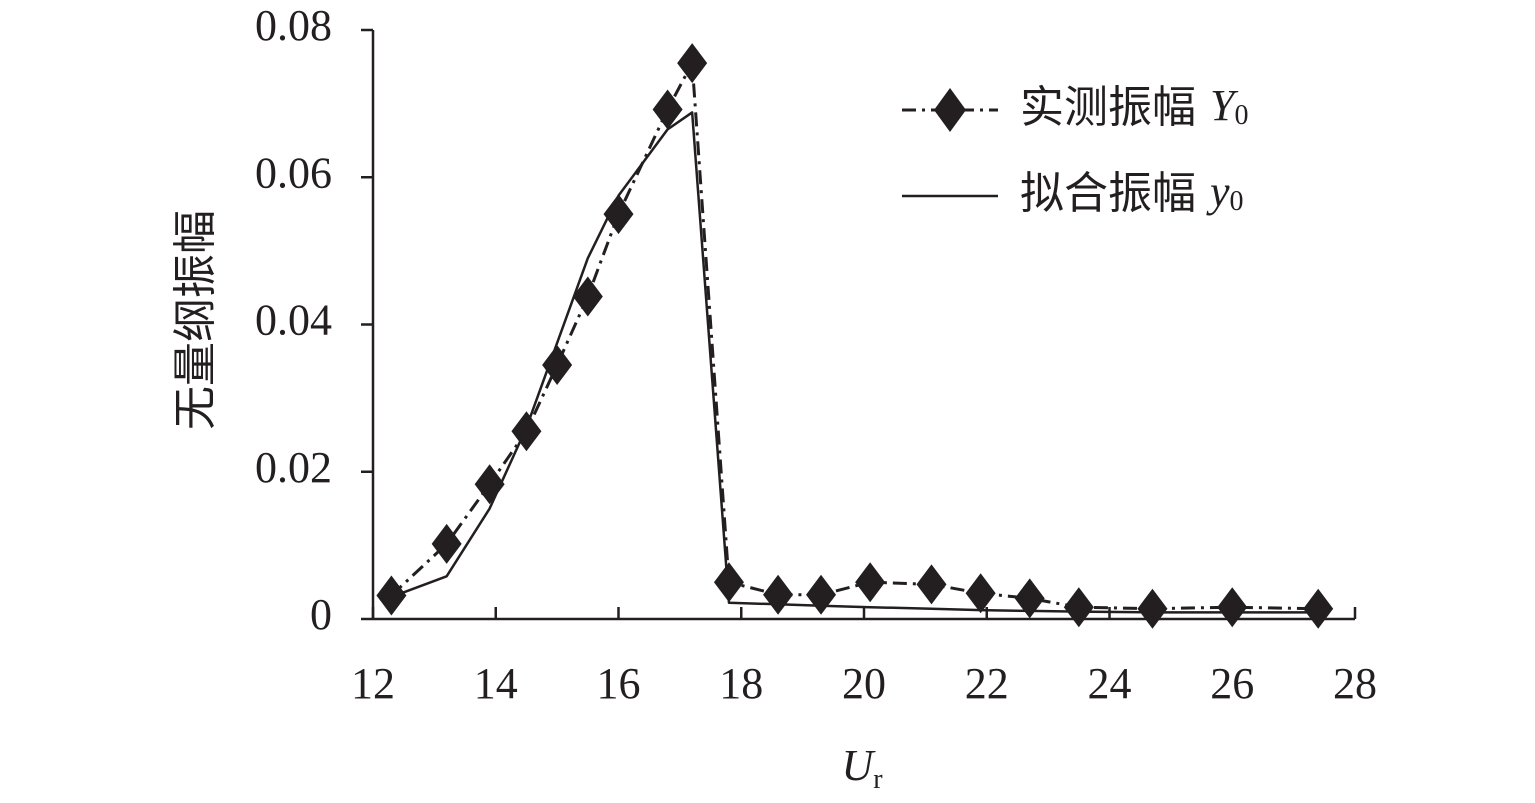  I want to click on legend-label-measured: 实测振幅 Y0, so click(1134, 107).